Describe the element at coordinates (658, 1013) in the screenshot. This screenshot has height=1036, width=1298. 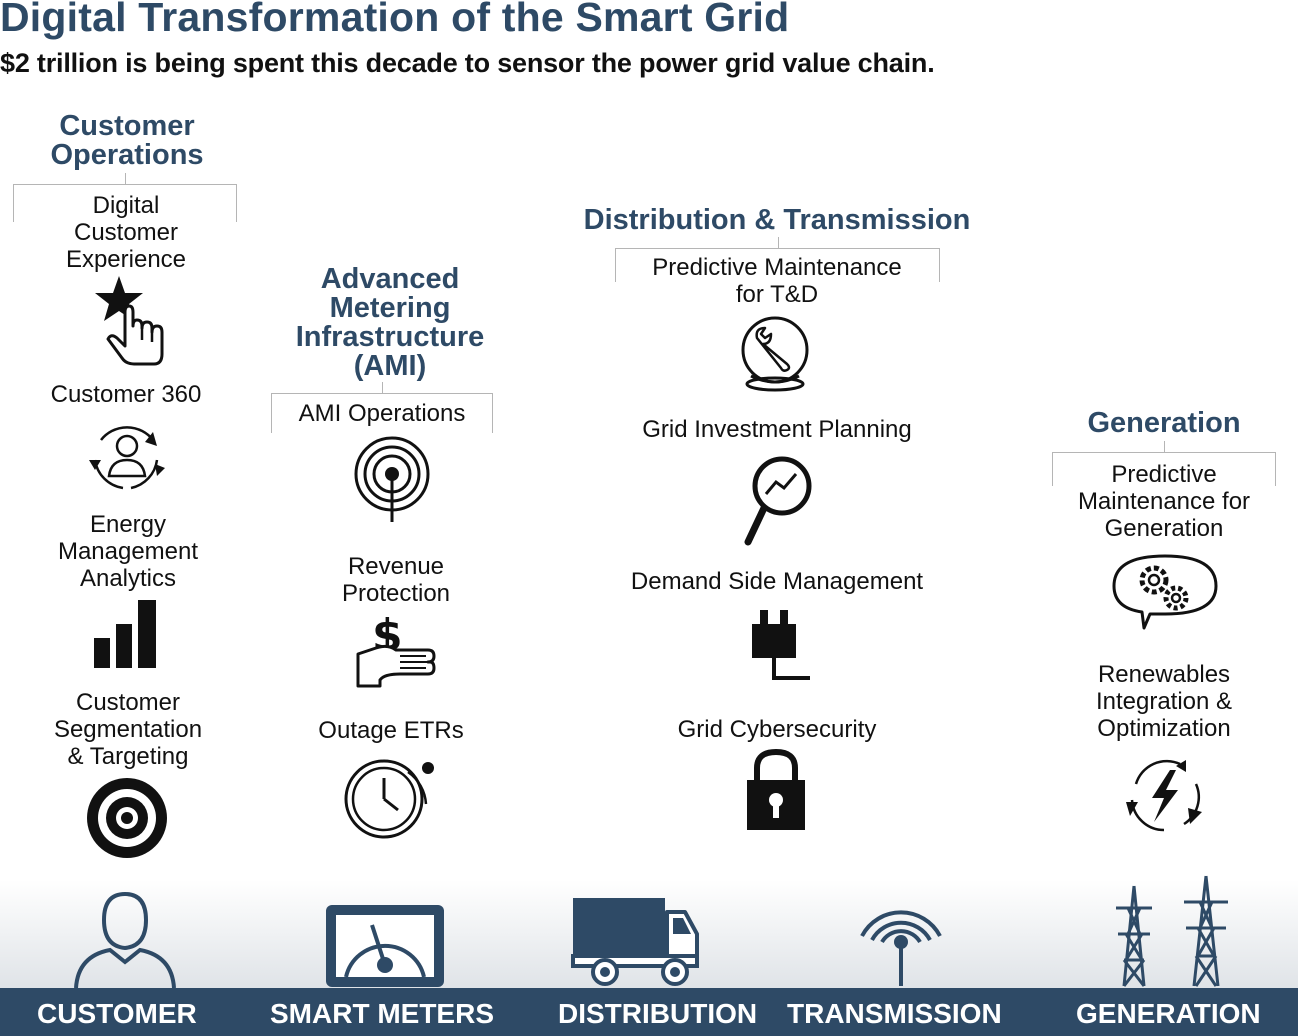
I see `value-chain-distribution: DISTRIBUTION` at that location.